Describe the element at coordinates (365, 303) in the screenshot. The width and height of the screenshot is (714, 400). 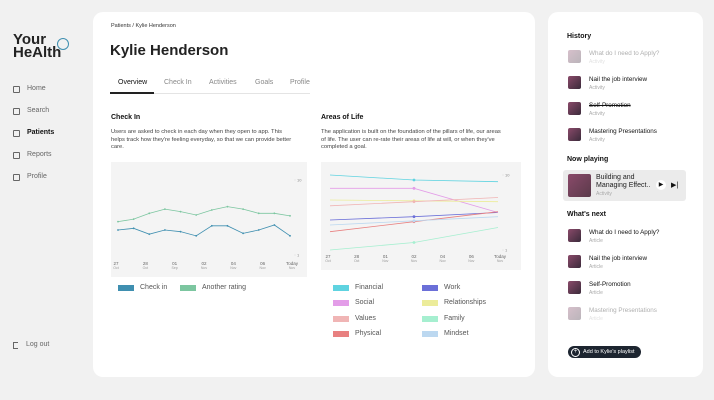
I see `legend-label: Social` at that location.